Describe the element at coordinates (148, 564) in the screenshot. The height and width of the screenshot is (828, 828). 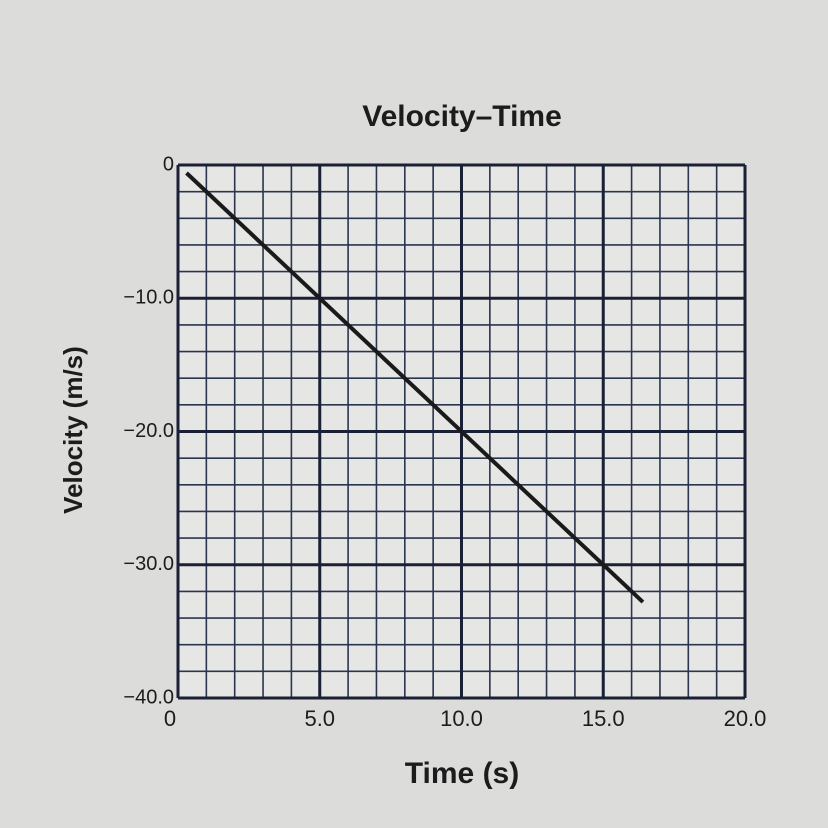
I see `y-tick-label: −30.0` at that location.